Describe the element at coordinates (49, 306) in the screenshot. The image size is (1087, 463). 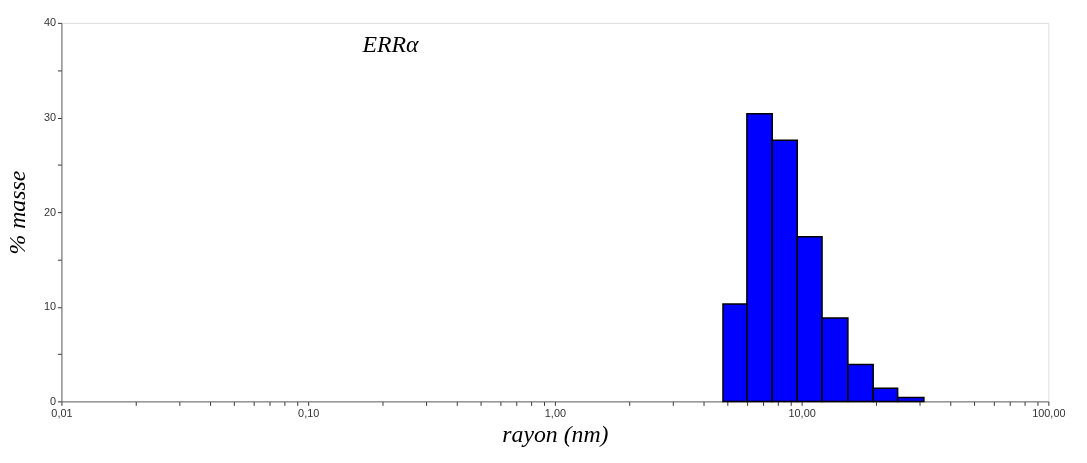
I see `y-tick-label: 10` at that location.